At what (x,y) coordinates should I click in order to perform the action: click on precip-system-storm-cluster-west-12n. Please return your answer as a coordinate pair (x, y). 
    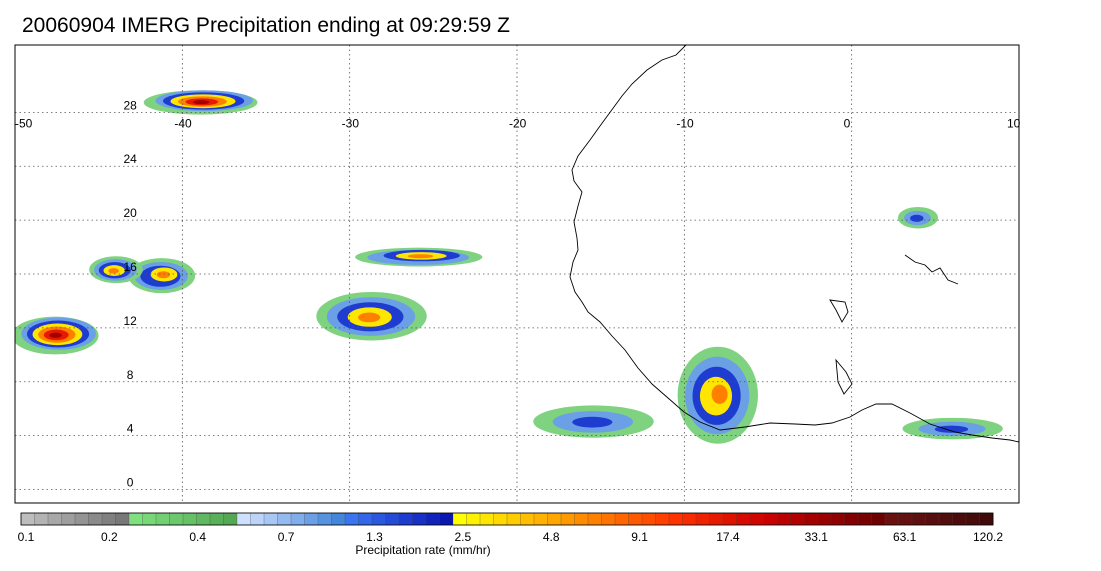
    Looking at the image, I should click on (57, 335).